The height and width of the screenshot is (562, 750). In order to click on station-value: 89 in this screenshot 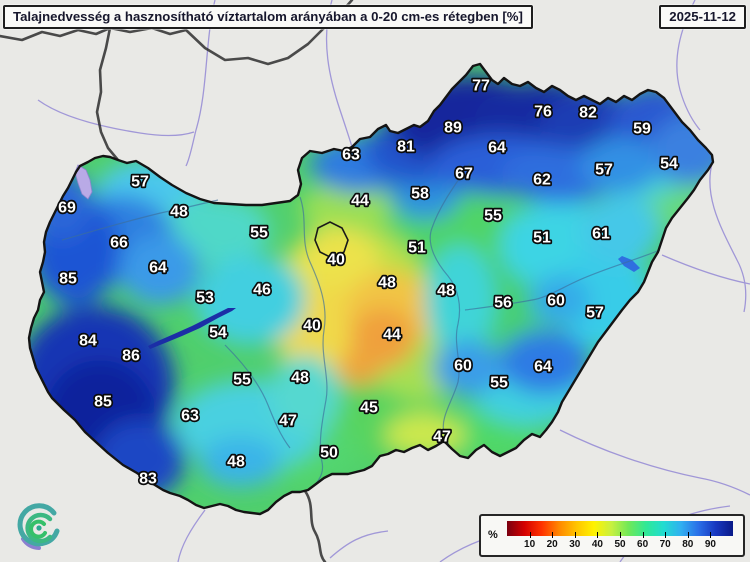, I will do `click(453, 128)`.